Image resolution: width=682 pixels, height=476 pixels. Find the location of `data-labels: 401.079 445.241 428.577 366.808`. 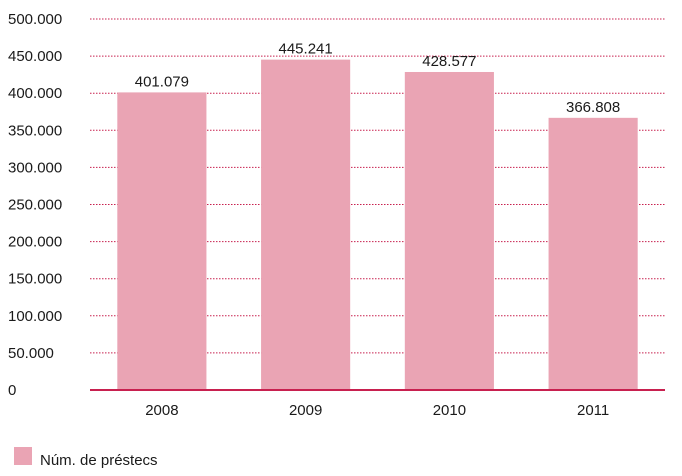

data-labels: 401.079 445.241 428.577 366.808 is located at coordinates (377, 78).